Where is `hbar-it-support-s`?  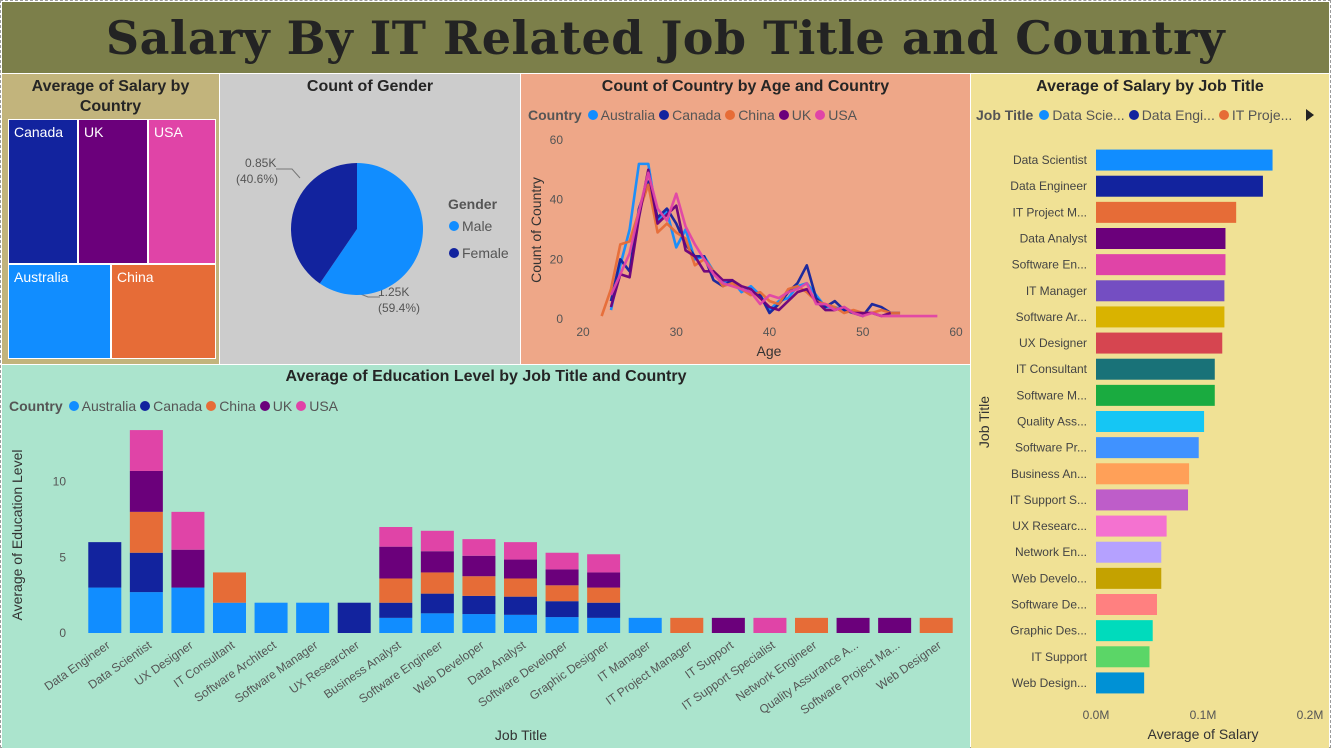 hbar-it-support-s is located at coordinates (1142, 500).